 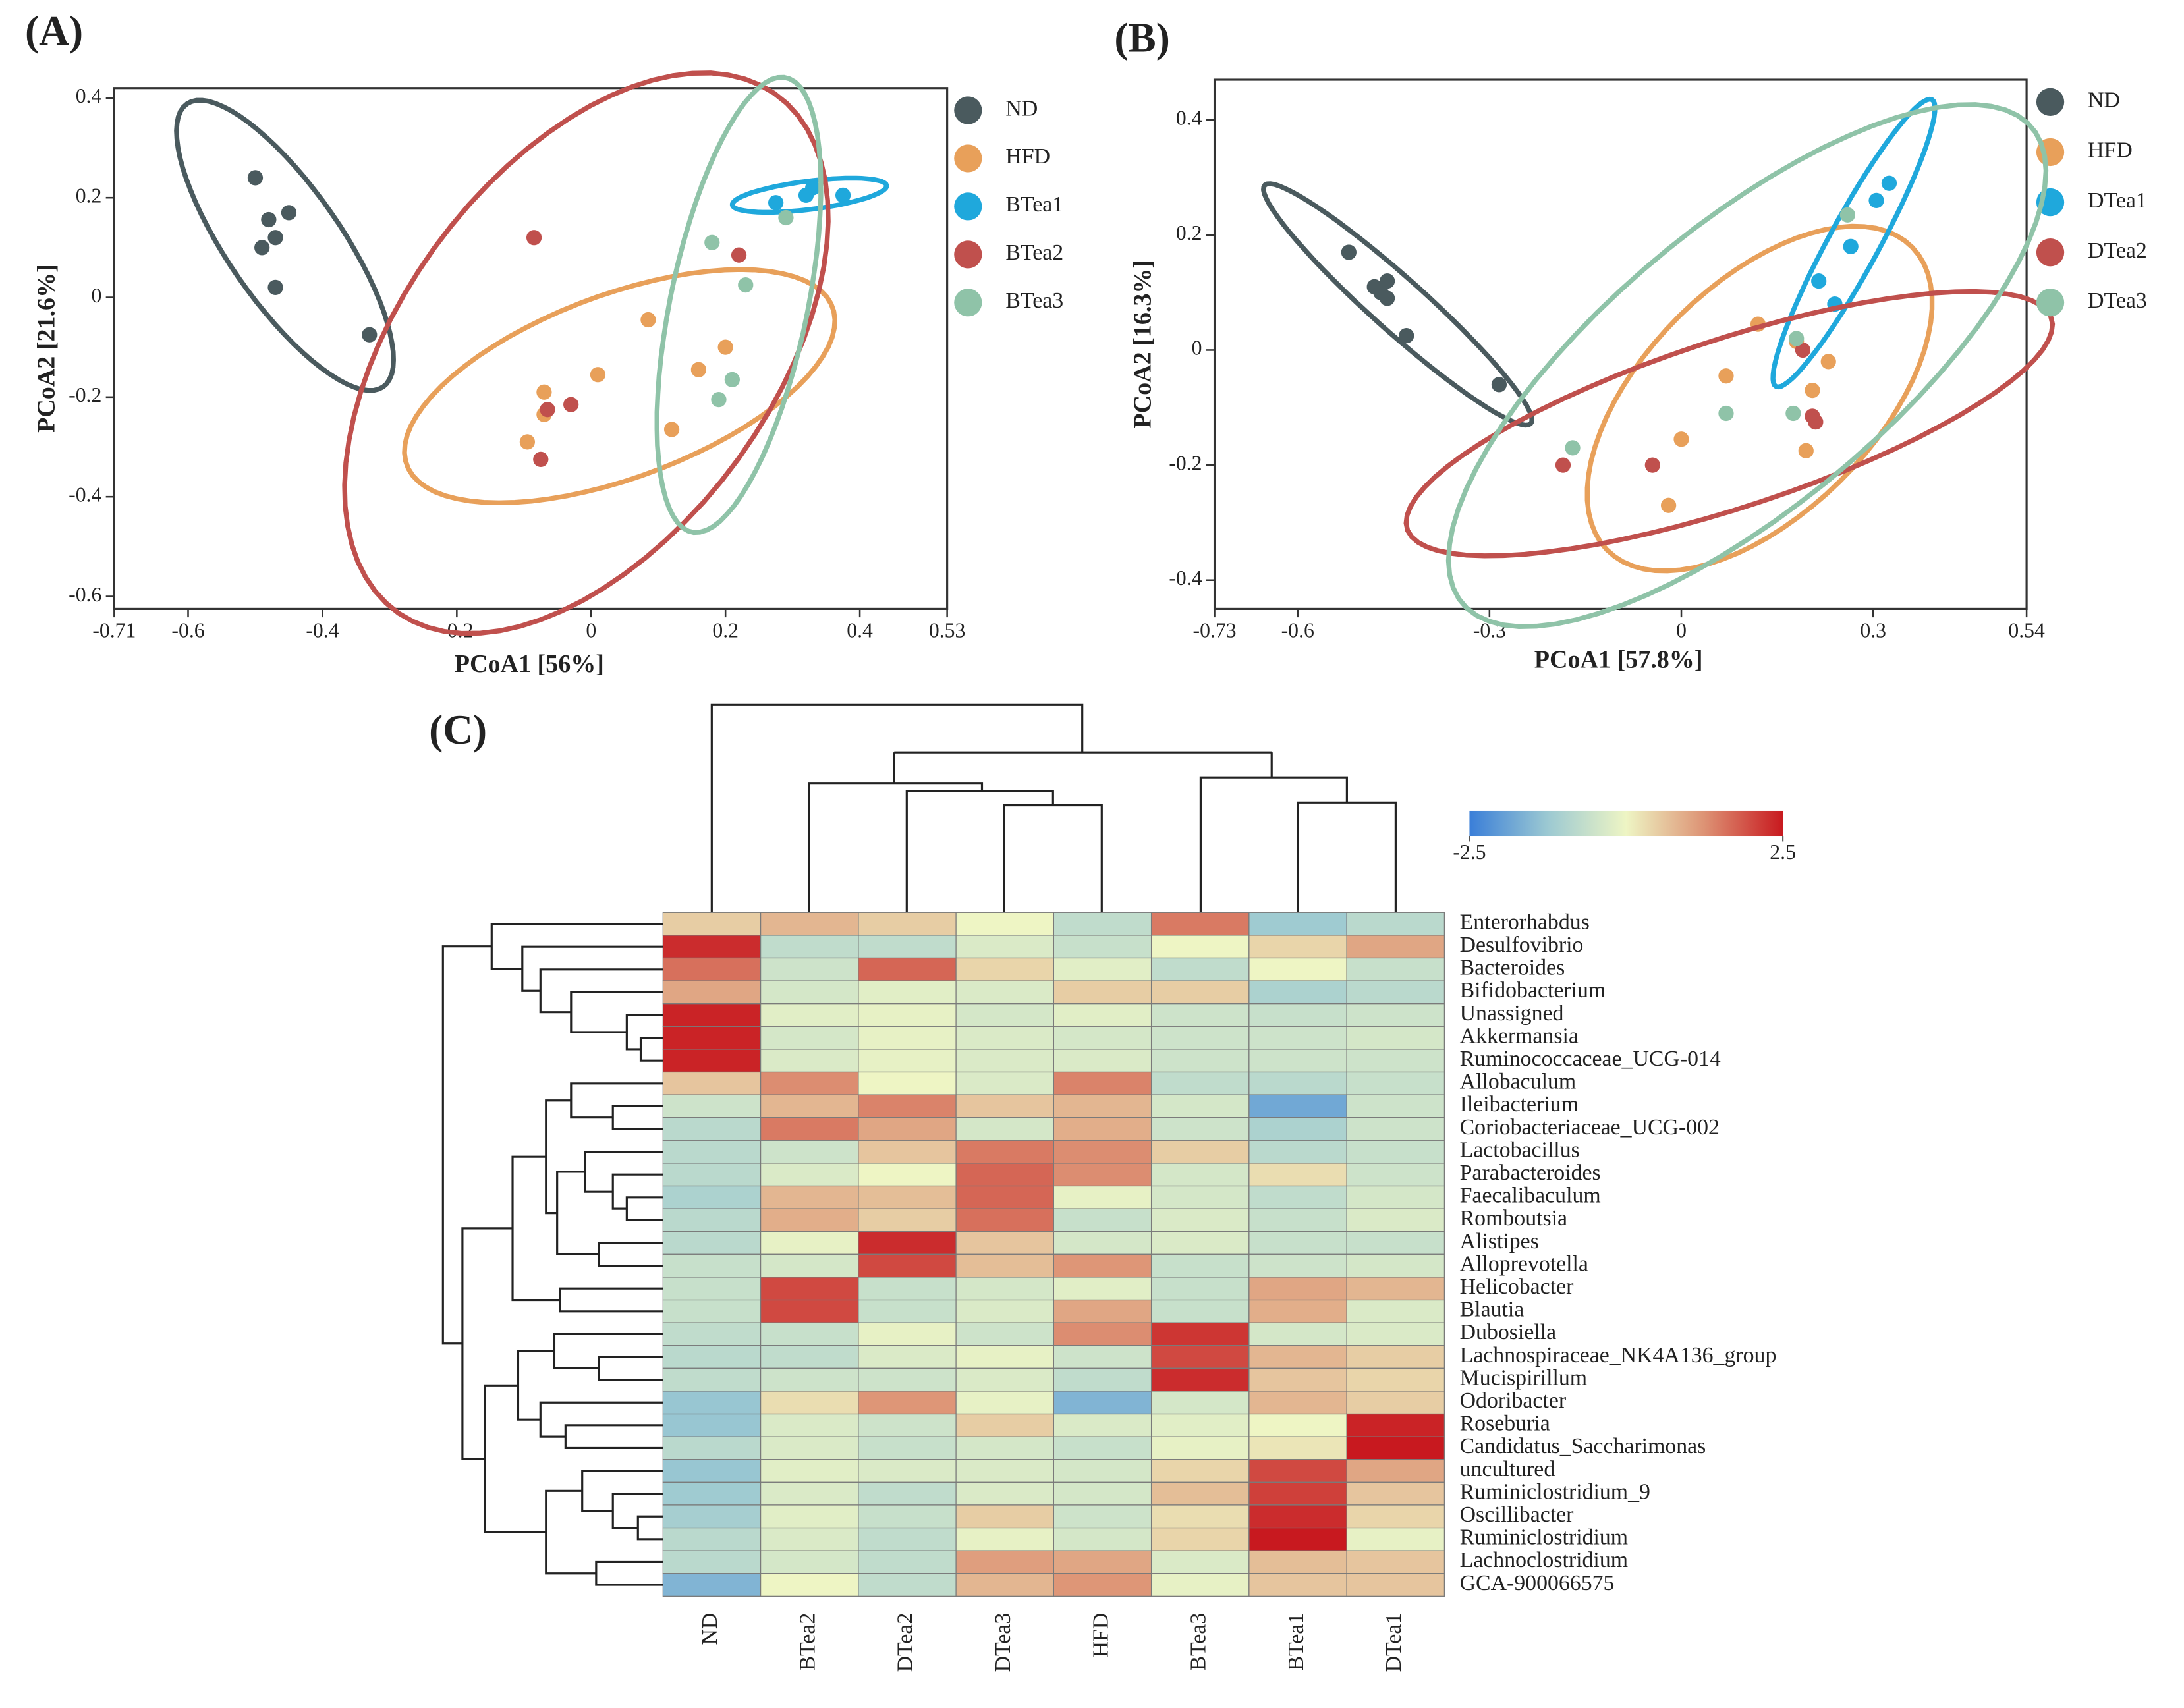 What do you see at coordinates (85, 494) in the screenshot?
I see `y-tick-label: -0.4` at bounding box center [85, 494].